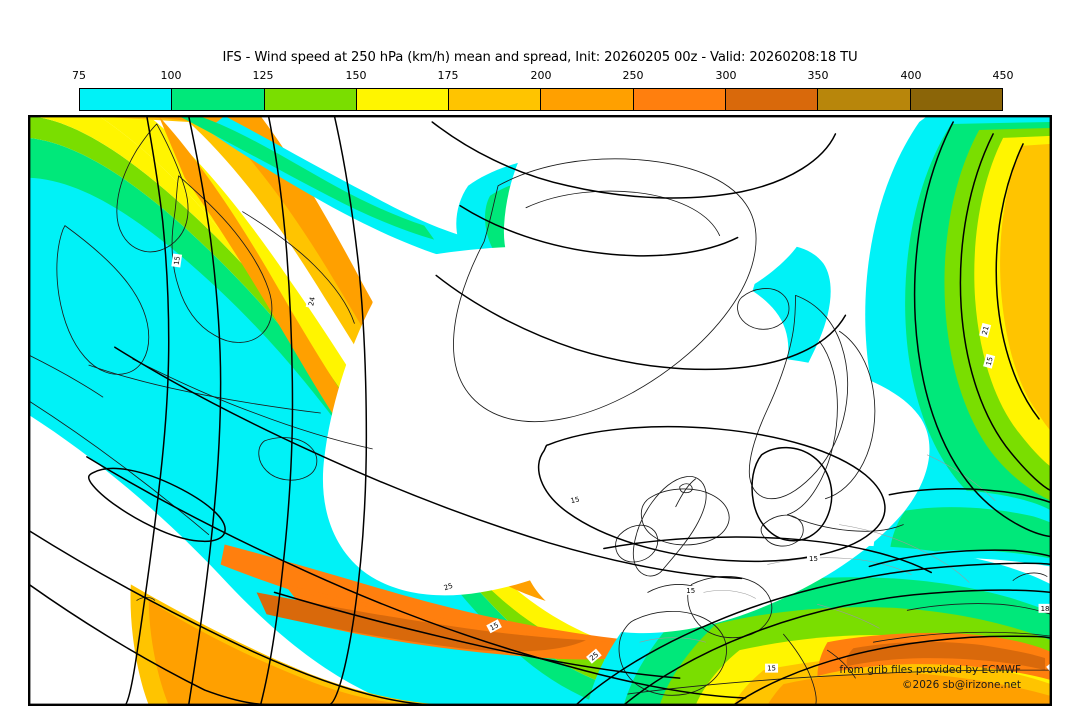  Describe the element at coordinates (686, 488) in the screenshot. I see `coast-faroe` at that location.